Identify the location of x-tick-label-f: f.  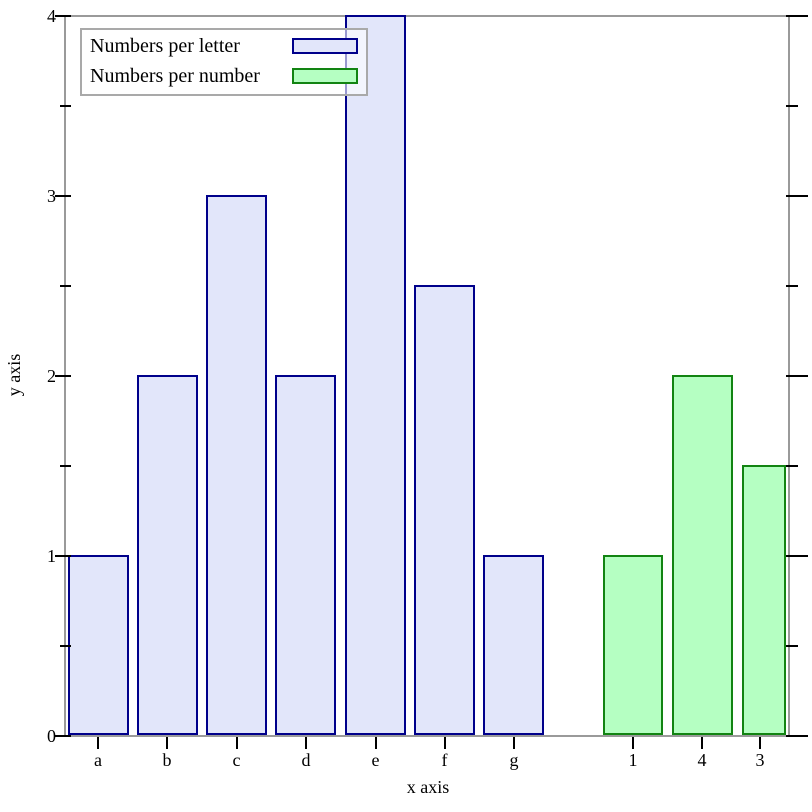
(444, 760).